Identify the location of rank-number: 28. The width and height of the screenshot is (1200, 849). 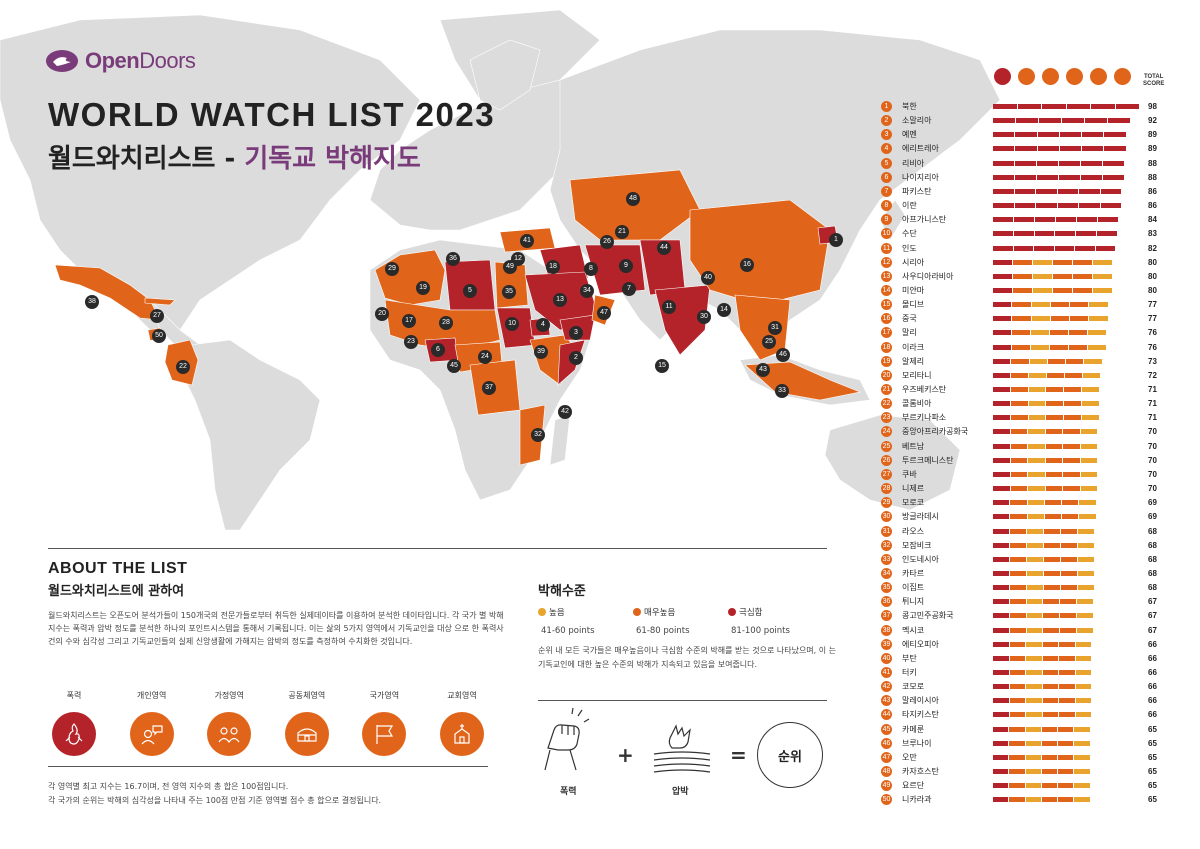
(886, 489).